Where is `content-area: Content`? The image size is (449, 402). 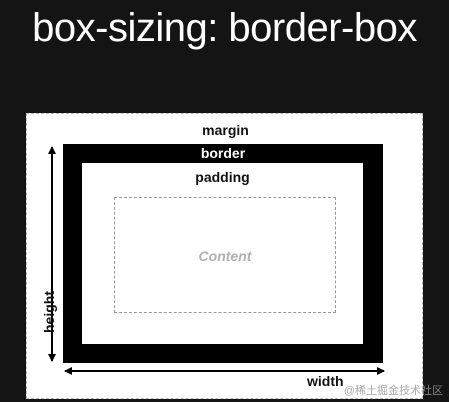
content-area: Content is located at coordinates (225, 255).